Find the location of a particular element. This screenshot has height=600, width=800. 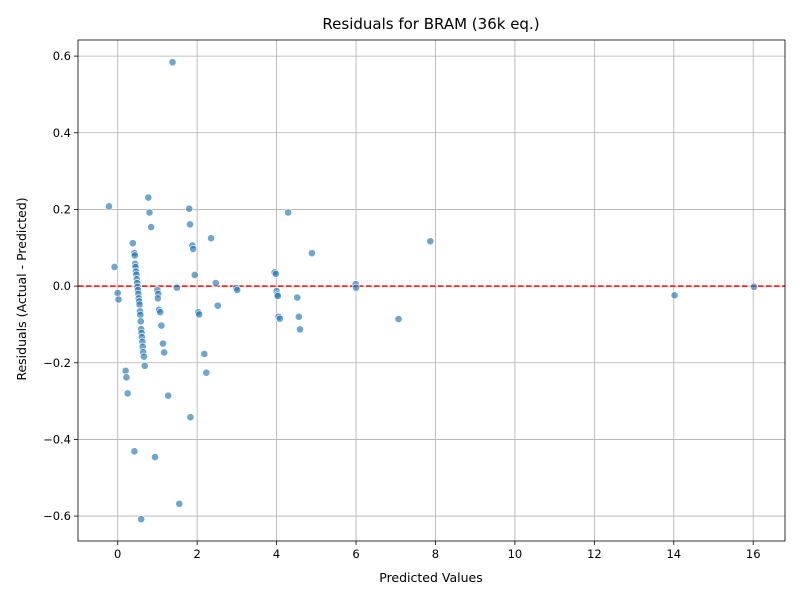

y-axis-label: Residuals (Actual - Predicted) is located at coordinates (21, 288).